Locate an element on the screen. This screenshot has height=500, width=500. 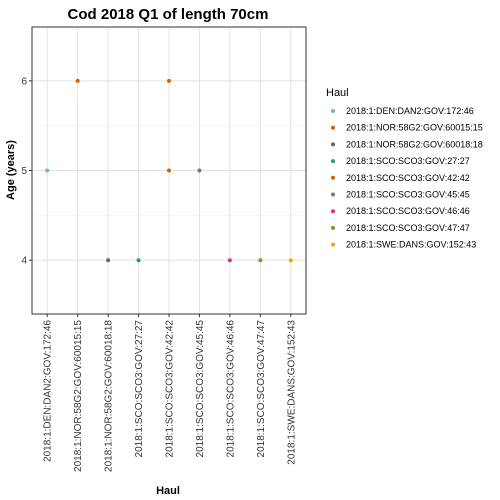
legend-label: 2018:1:SCO:SCO3:GOV:45:45 is located at coordinates (408, 195).